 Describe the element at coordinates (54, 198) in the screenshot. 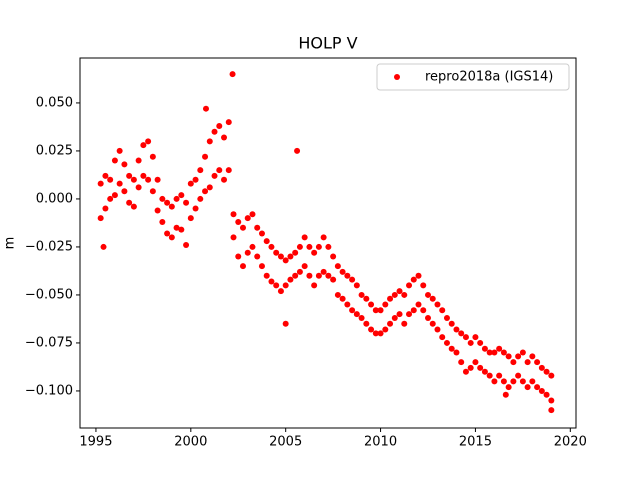

I see `y-tick-label: 0.000` at that location.